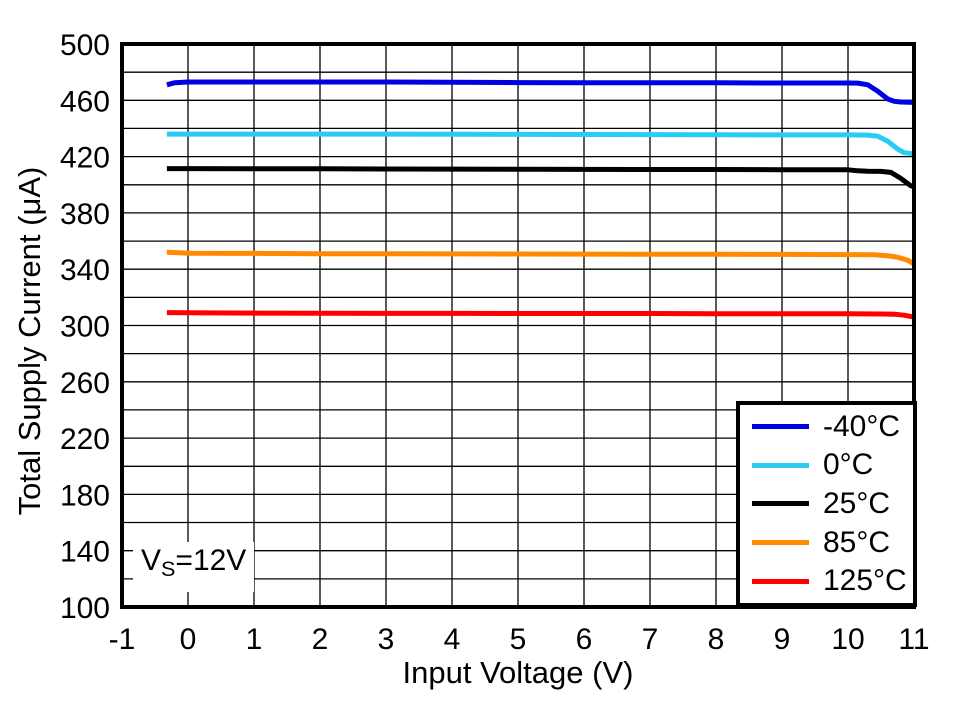  Describe the element at coordinates (320, 639) in the screenshot. I see `x-tick-label: 2` at that location.